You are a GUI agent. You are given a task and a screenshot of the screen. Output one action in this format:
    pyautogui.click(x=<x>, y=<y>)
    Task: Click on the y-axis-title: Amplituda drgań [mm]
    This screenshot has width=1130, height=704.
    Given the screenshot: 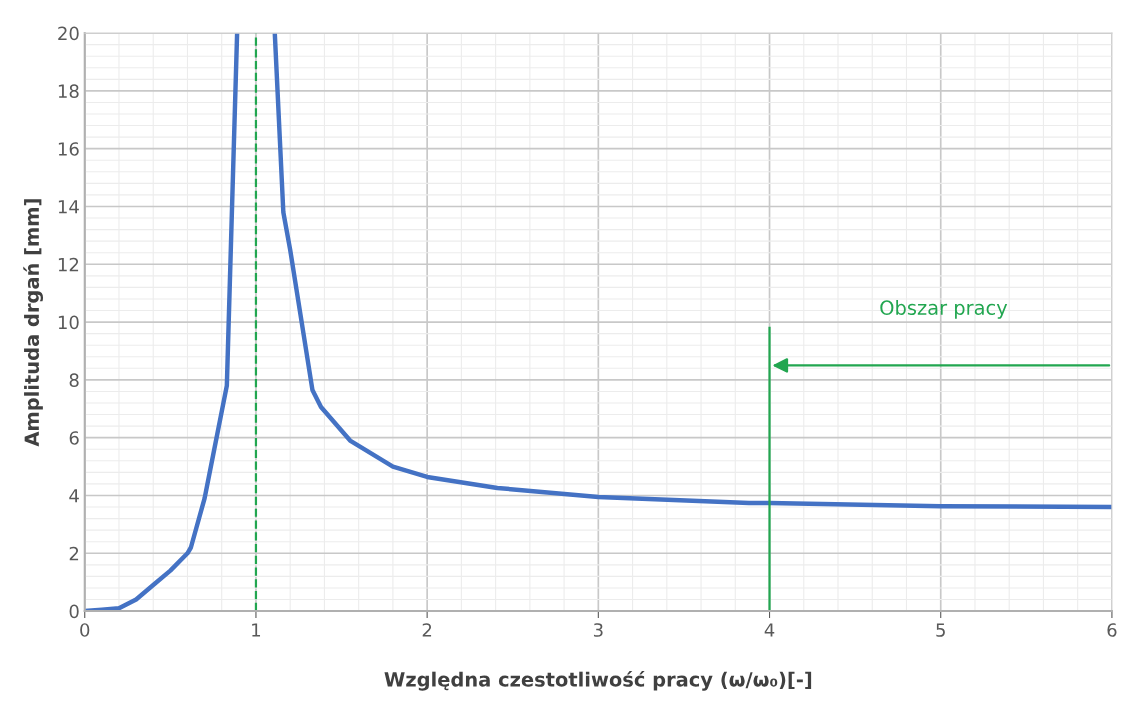 What is the action you would take?
    pyautogui.click(x=33, y=323)
    